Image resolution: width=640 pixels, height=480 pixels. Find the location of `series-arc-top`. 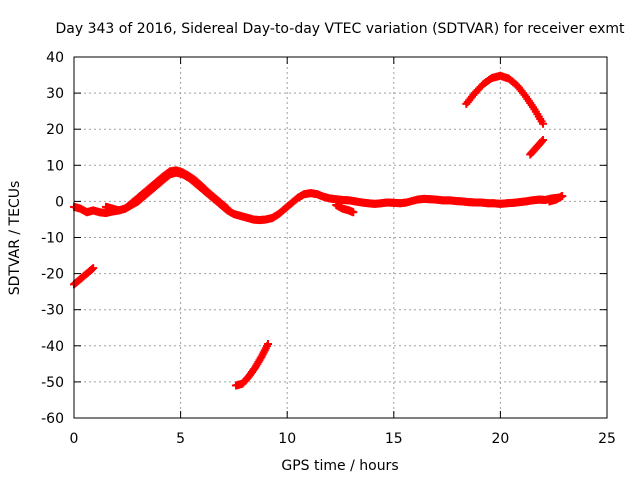

series-arc-top is located at coordinates (505, 99).